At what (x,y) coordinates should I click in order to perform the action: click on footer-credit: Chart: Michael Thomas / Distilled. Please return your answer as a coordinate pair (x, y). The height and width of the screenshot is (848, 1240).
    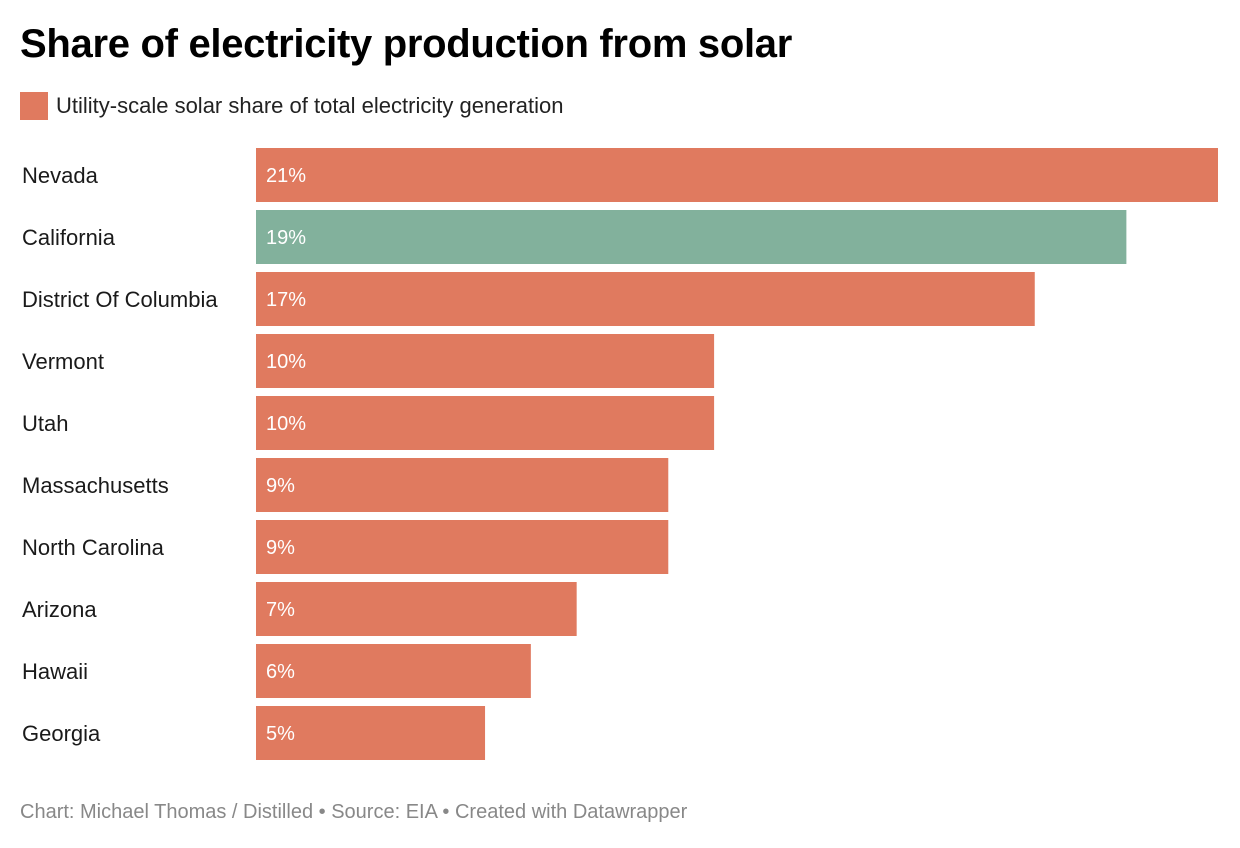
    Looking at the image, I should click on (167, 812).